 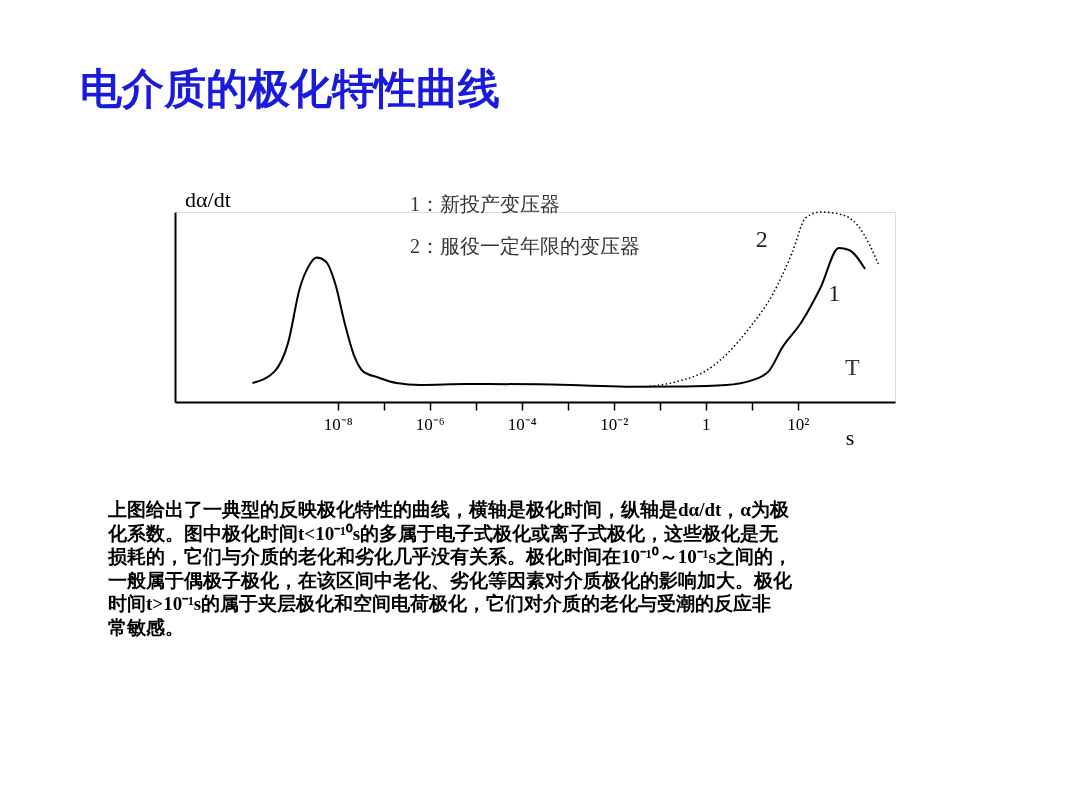 I want to click on series-label: 2, so click(x=761, y=238).